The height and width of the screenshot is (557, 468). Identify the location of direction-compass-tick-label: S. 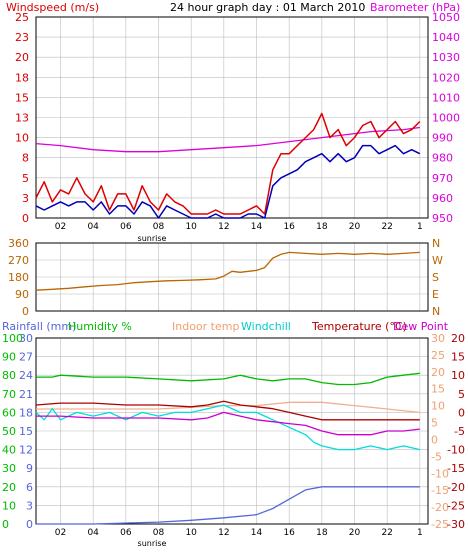
(435, 277).